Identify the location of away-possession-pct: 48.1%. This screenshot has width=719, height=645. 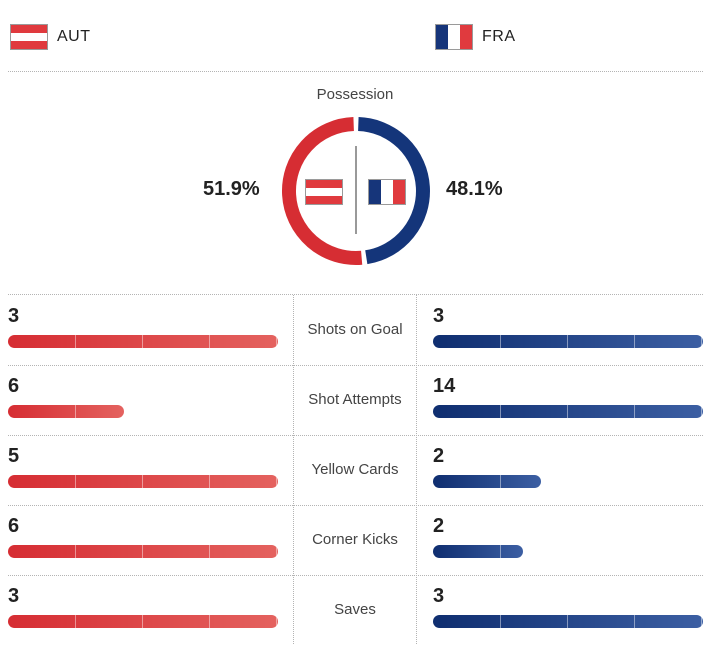
(474, 189).